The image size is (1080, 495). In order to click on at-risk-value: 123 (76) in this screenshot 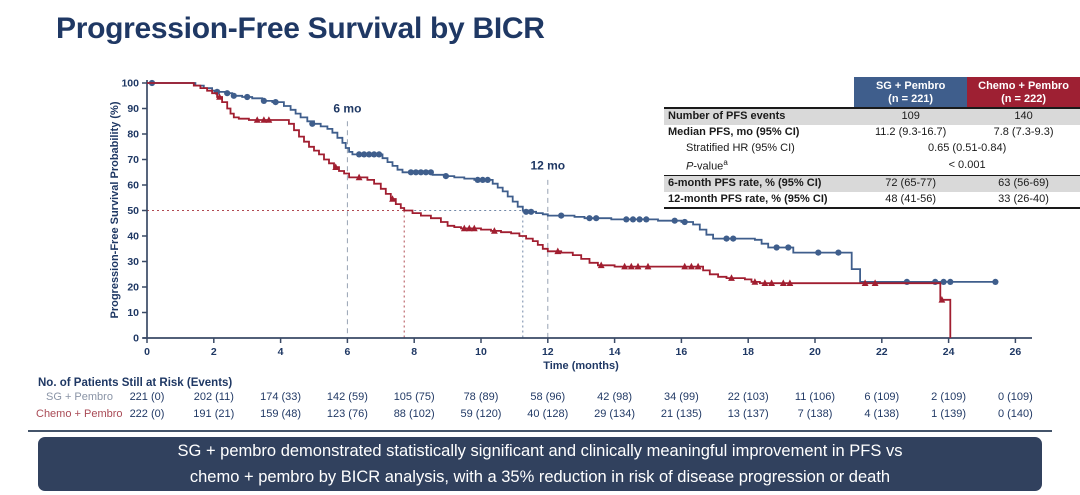, I will do `click(347, 414)`.